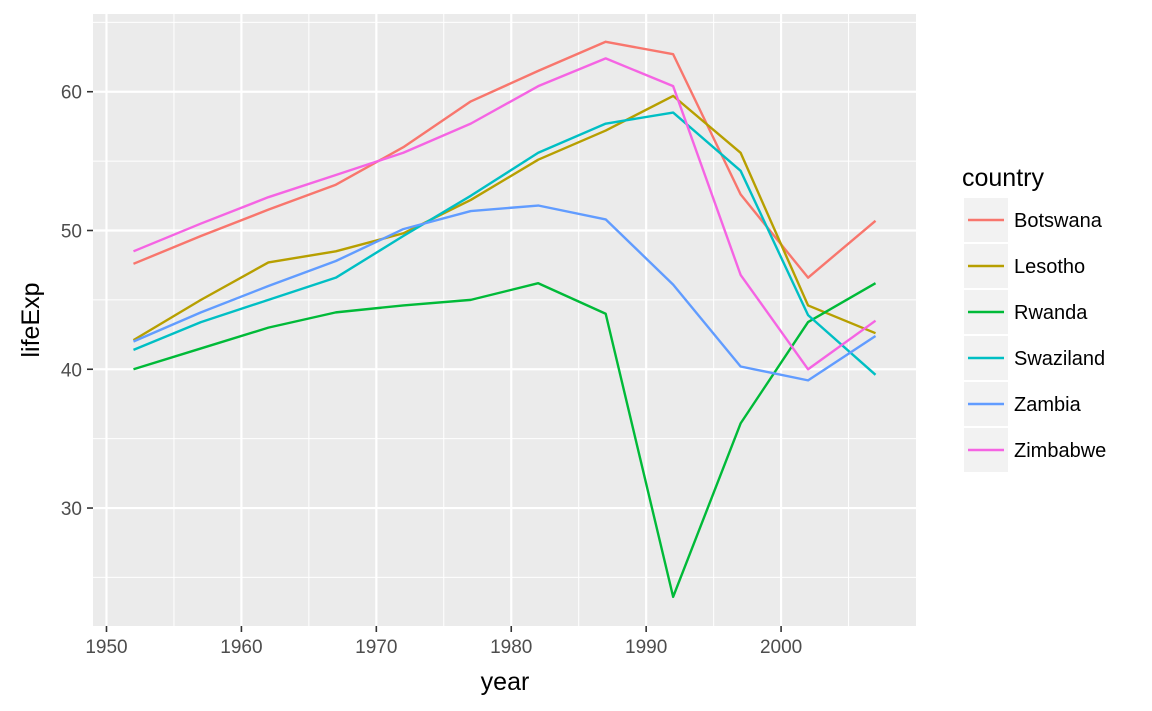  Describe the element at coordinates (1051, 313) in the screenshot. I see `legend-label-rwanda: Rwanda` at that location.